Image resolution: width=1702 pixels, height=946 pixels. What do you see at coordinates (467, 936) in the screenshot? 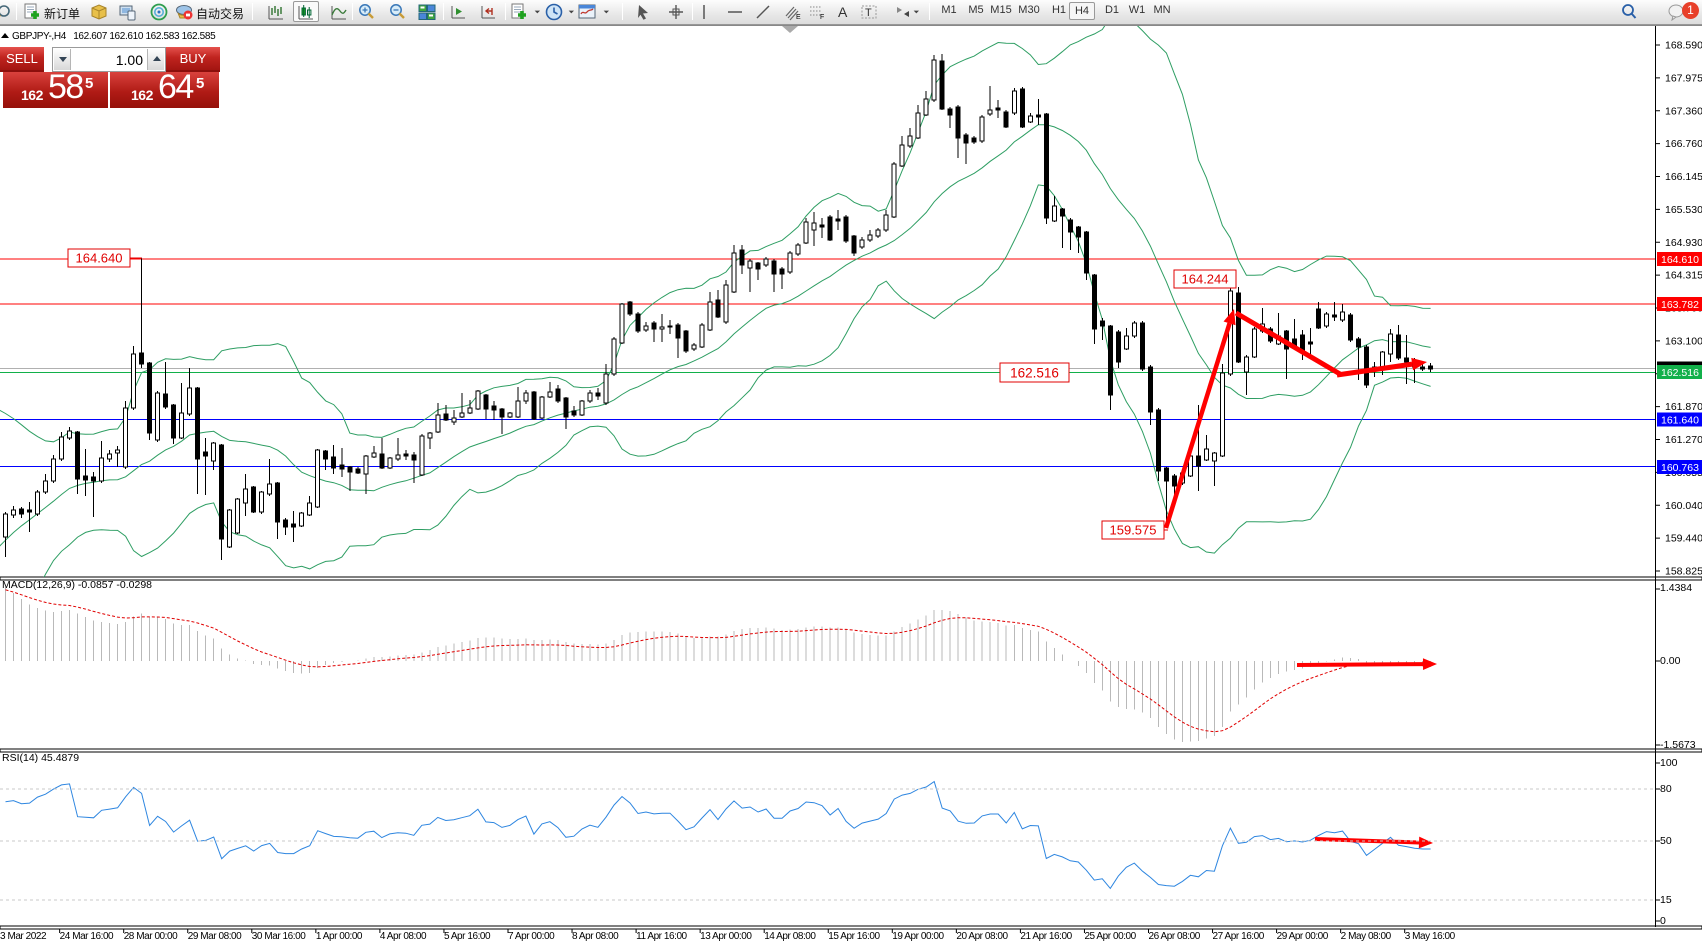
I see `svg-text: 5 Apr 16:00` at bounding box center [467, 936].